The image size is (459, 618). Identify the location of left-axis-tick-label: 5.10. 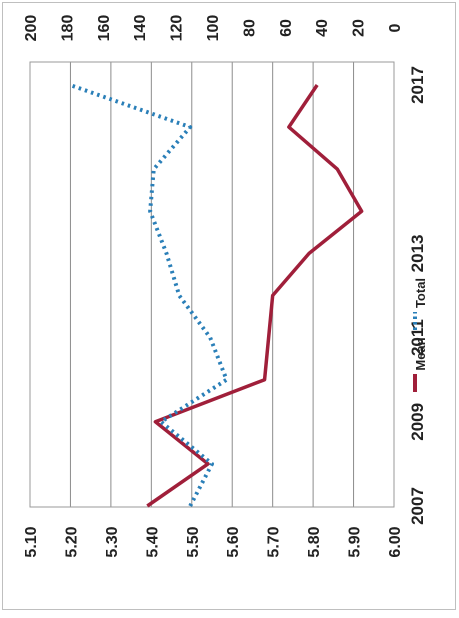
(31, 541).